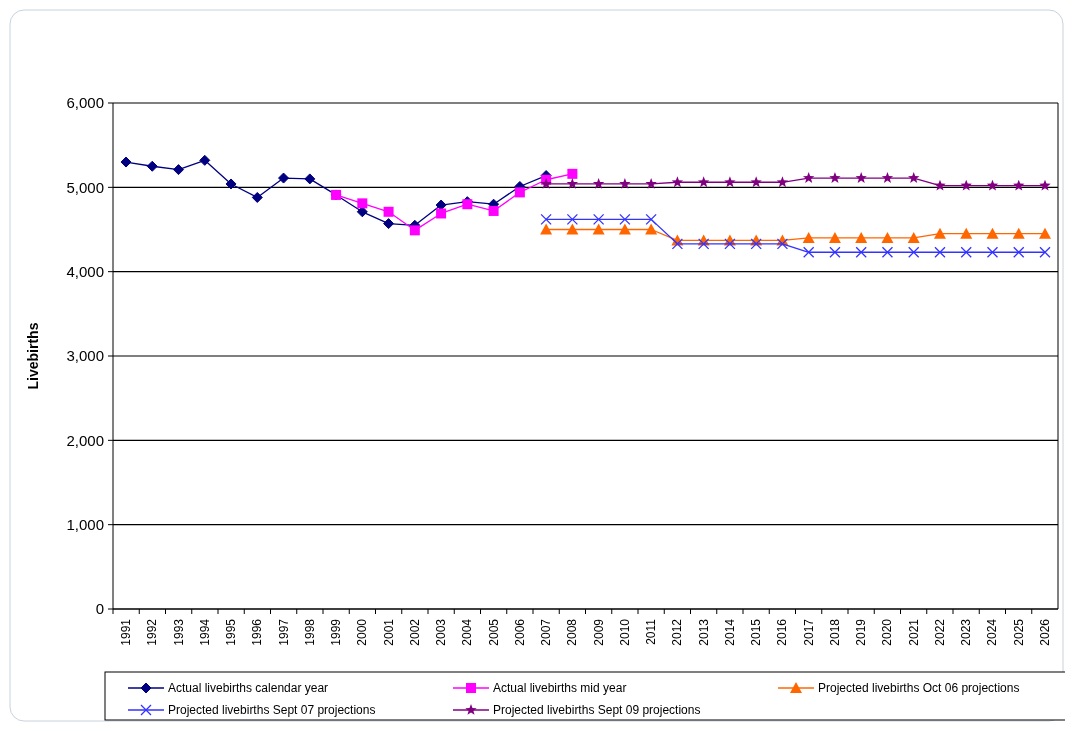 The height and width of the screenshot is (731, 1073). I want to click on x-tick-label: 2020, so click(887, 632).